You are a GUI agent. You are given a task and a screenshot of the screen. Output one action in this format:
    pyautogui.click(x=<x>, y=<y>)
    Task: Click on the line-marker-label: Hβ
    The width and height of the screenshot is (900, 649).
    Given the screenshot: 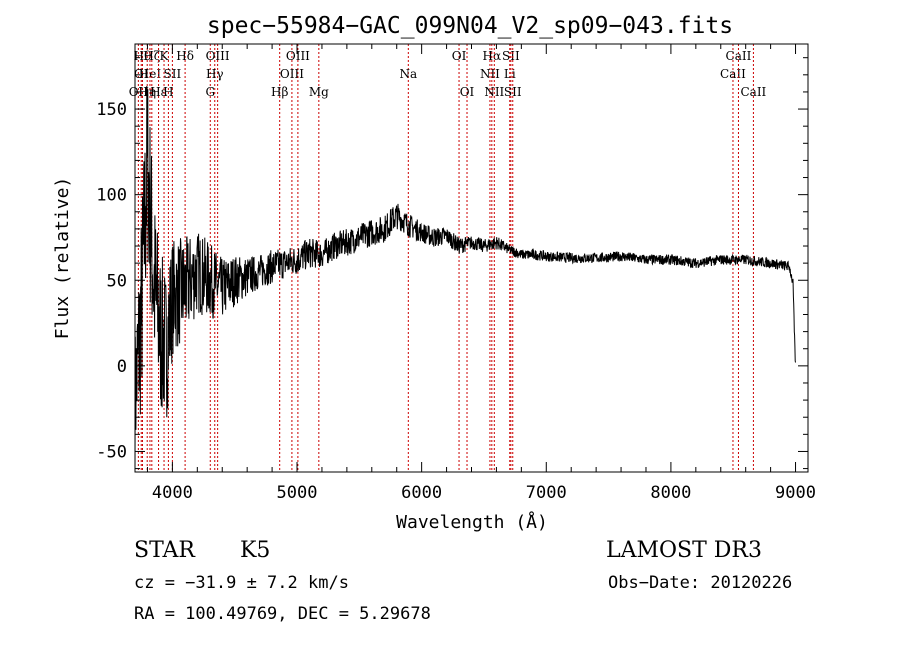 What is the action you would take?
    pyautogui.click(x=279, y=92)
    